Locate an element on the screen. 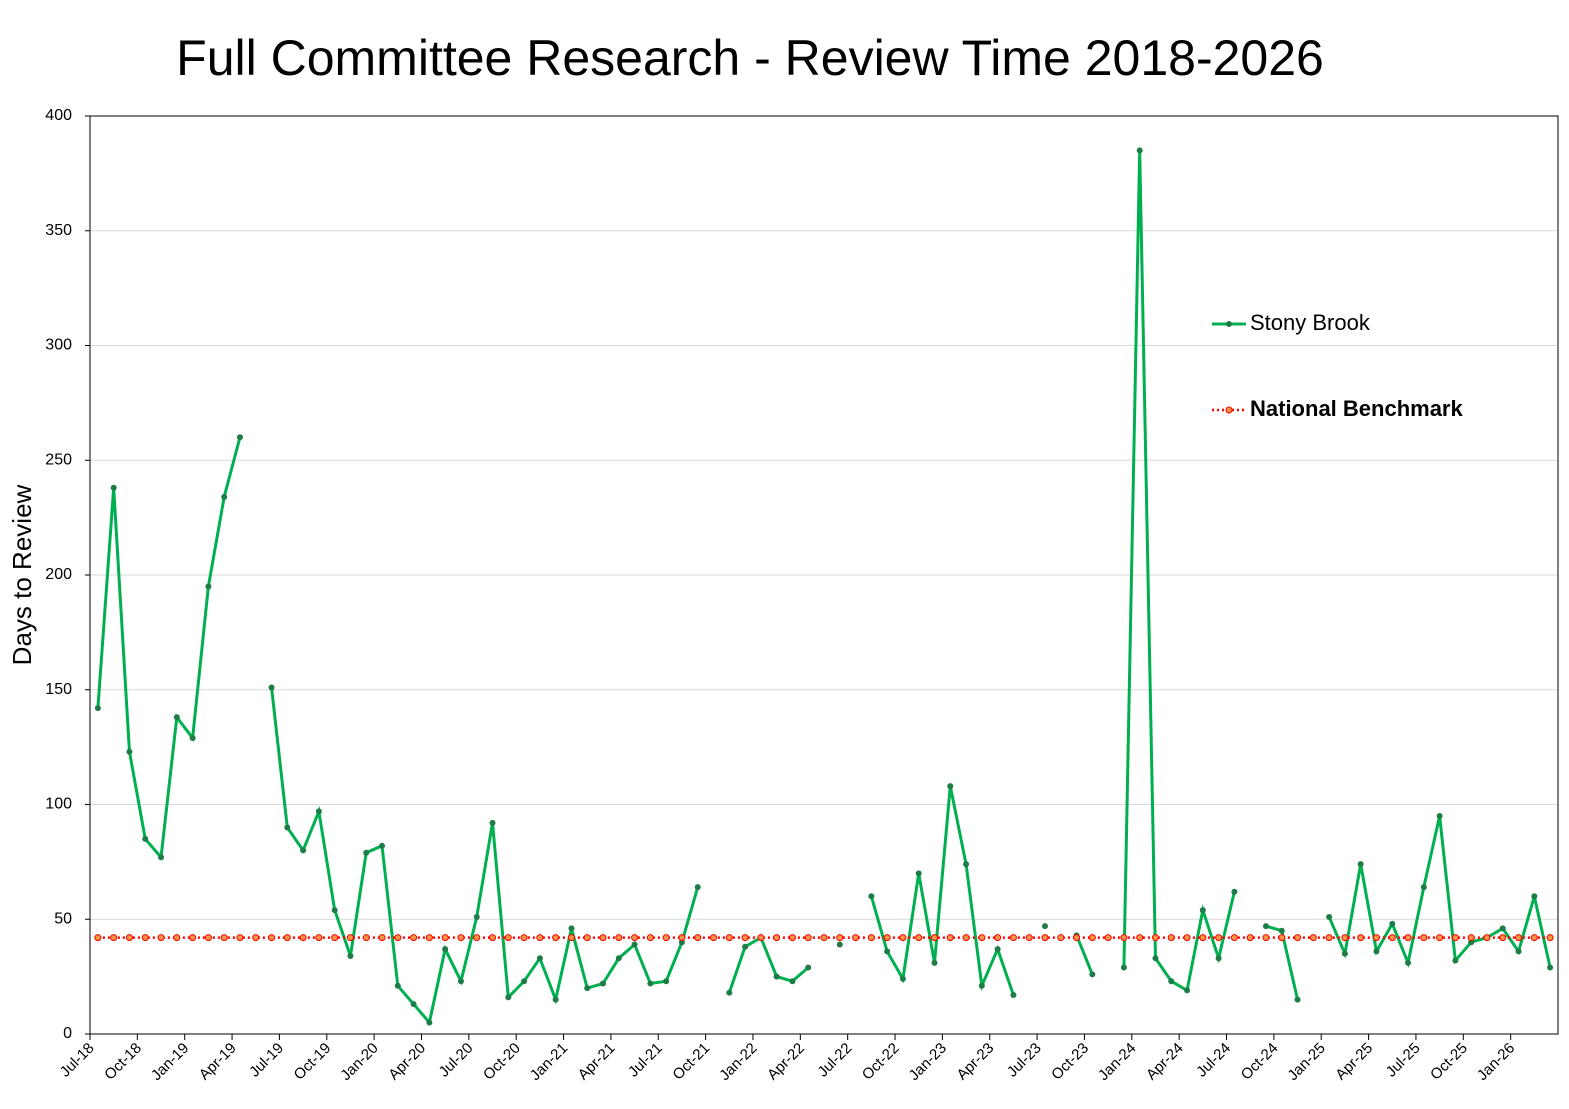  y-tick-label: 0 is located at coordinates (67, 1033).